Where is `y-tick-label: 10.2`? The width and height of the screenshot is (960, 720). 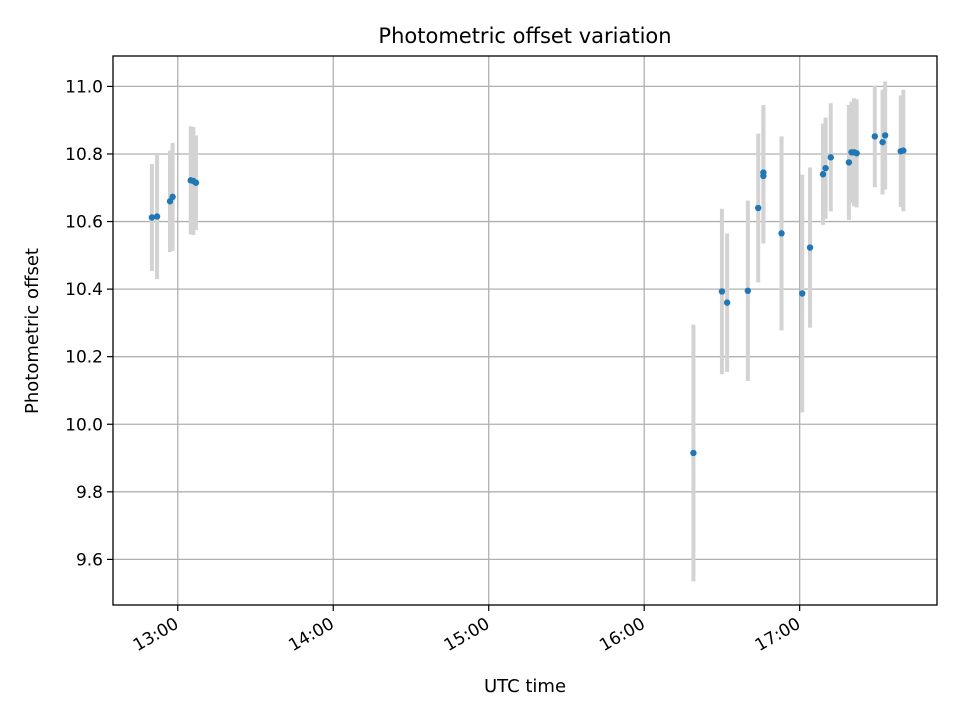
y-tick-label: 10.2 is located at coordinates (84, 358).